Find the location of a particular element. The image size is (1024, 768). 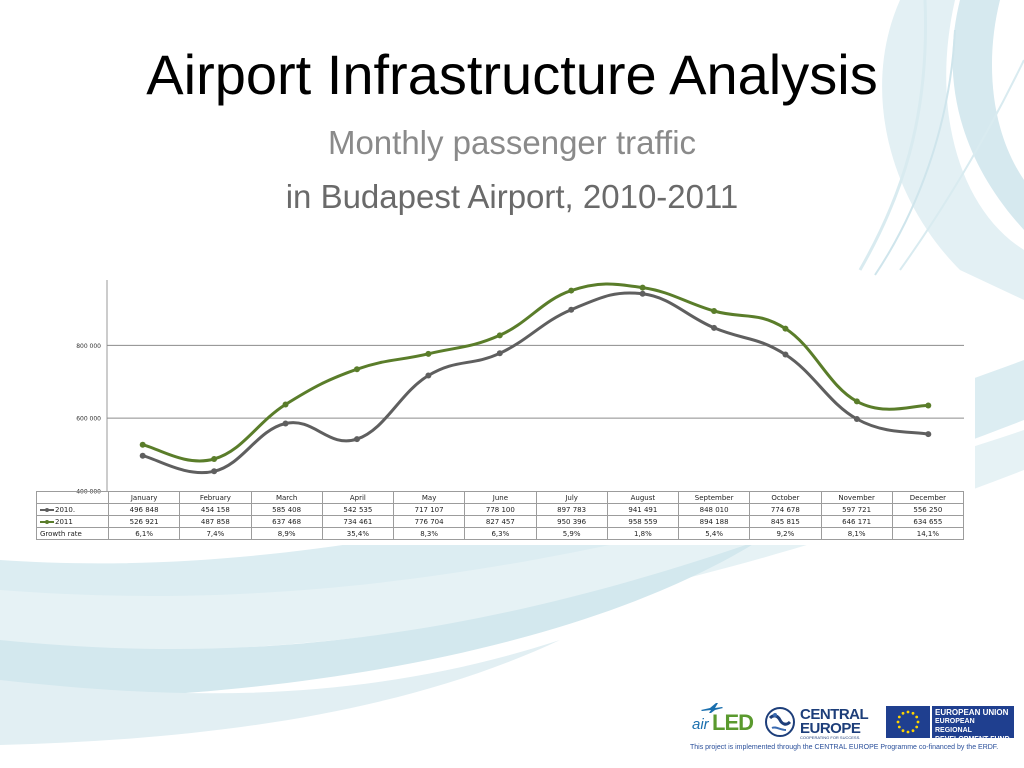

data-label: 848 010 is located at coordinates (714, 509).